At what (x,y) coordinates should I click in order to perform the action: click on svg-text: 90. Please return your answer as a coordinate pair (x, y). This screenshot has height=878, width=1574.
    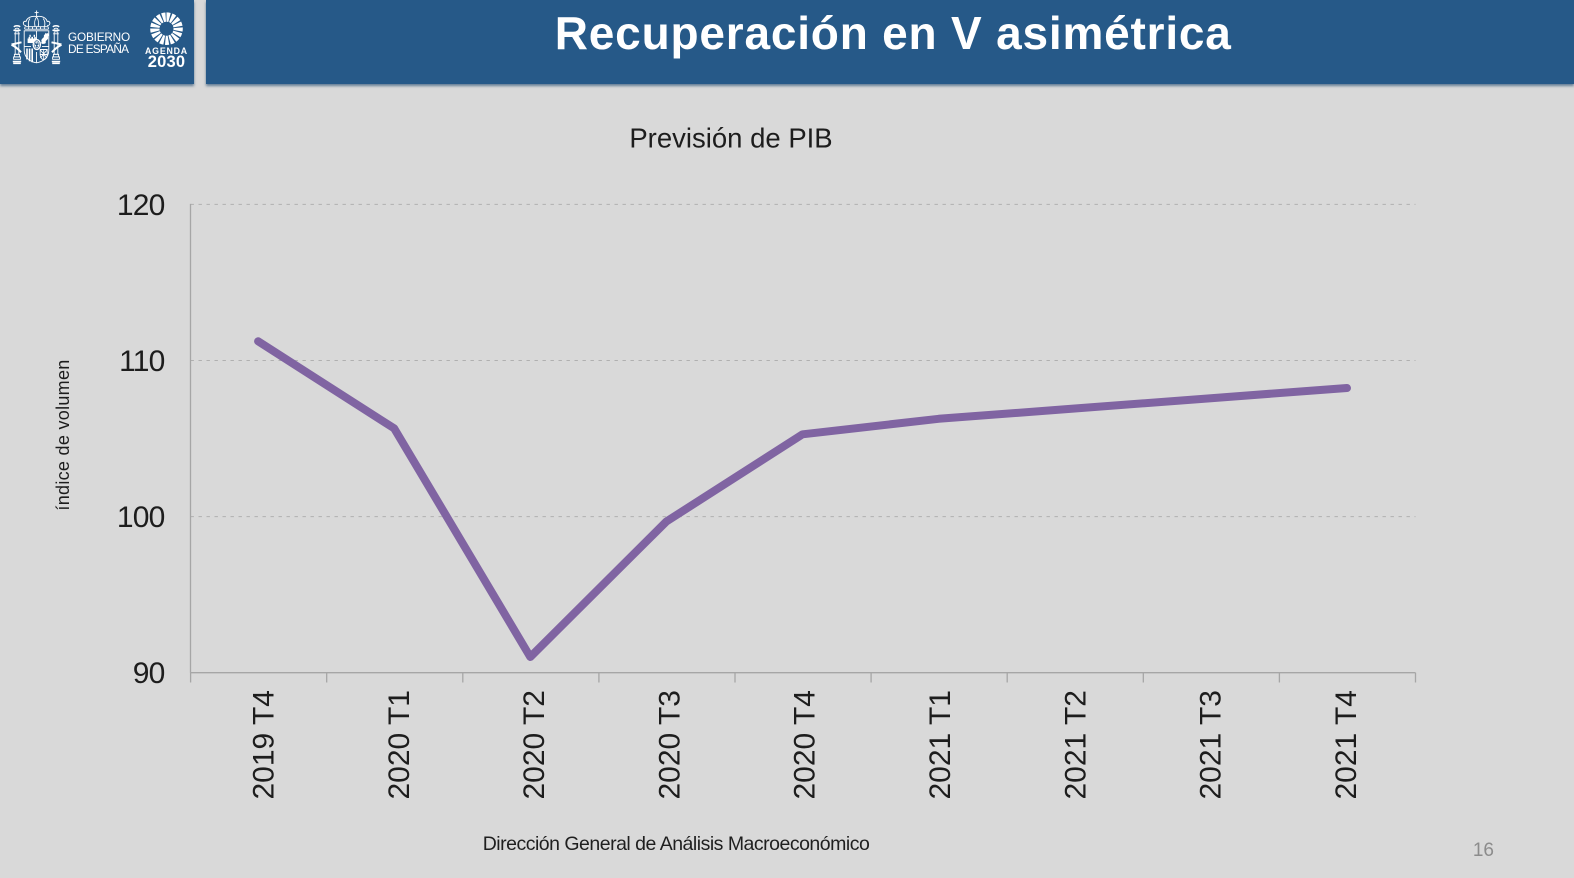
    Looking at the image, I should click on (149, 673).